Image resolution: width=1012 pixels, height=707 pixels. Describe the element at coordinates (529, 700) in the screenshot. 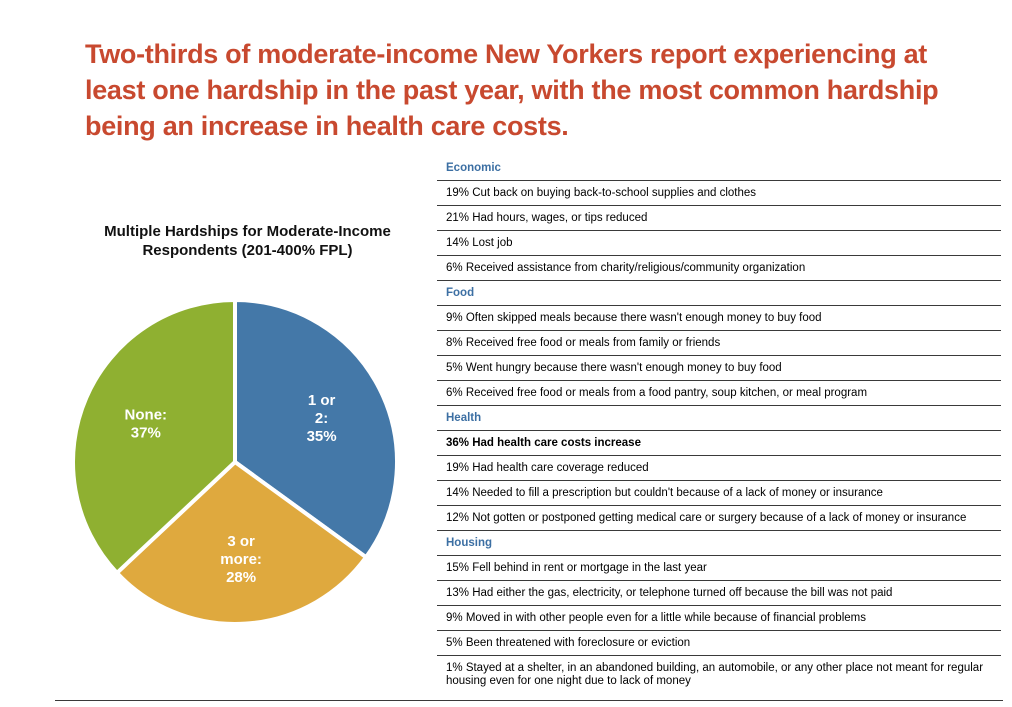

I see `bottom-divider` at that location.